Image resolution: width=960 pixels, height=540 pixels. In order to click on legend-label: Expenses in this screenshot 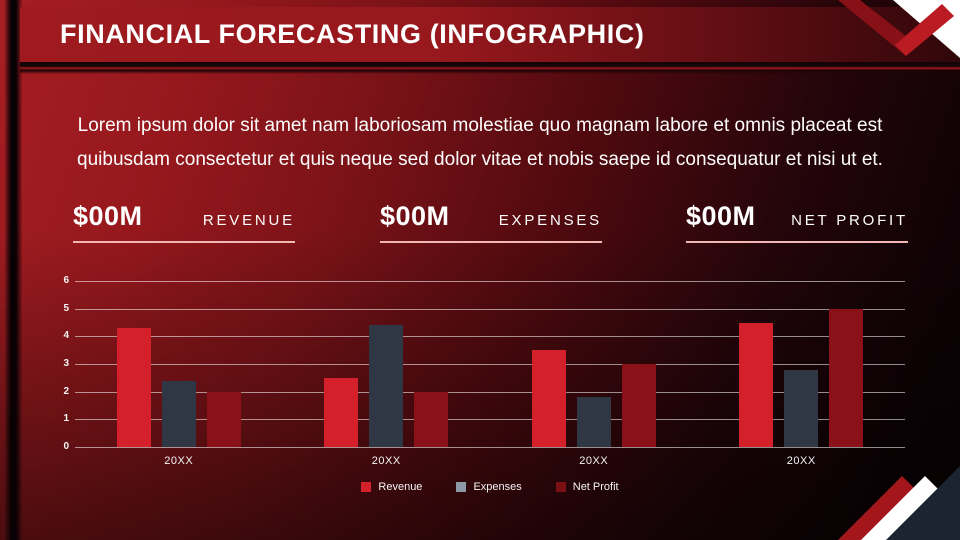, I will do `click(497, 487)`.